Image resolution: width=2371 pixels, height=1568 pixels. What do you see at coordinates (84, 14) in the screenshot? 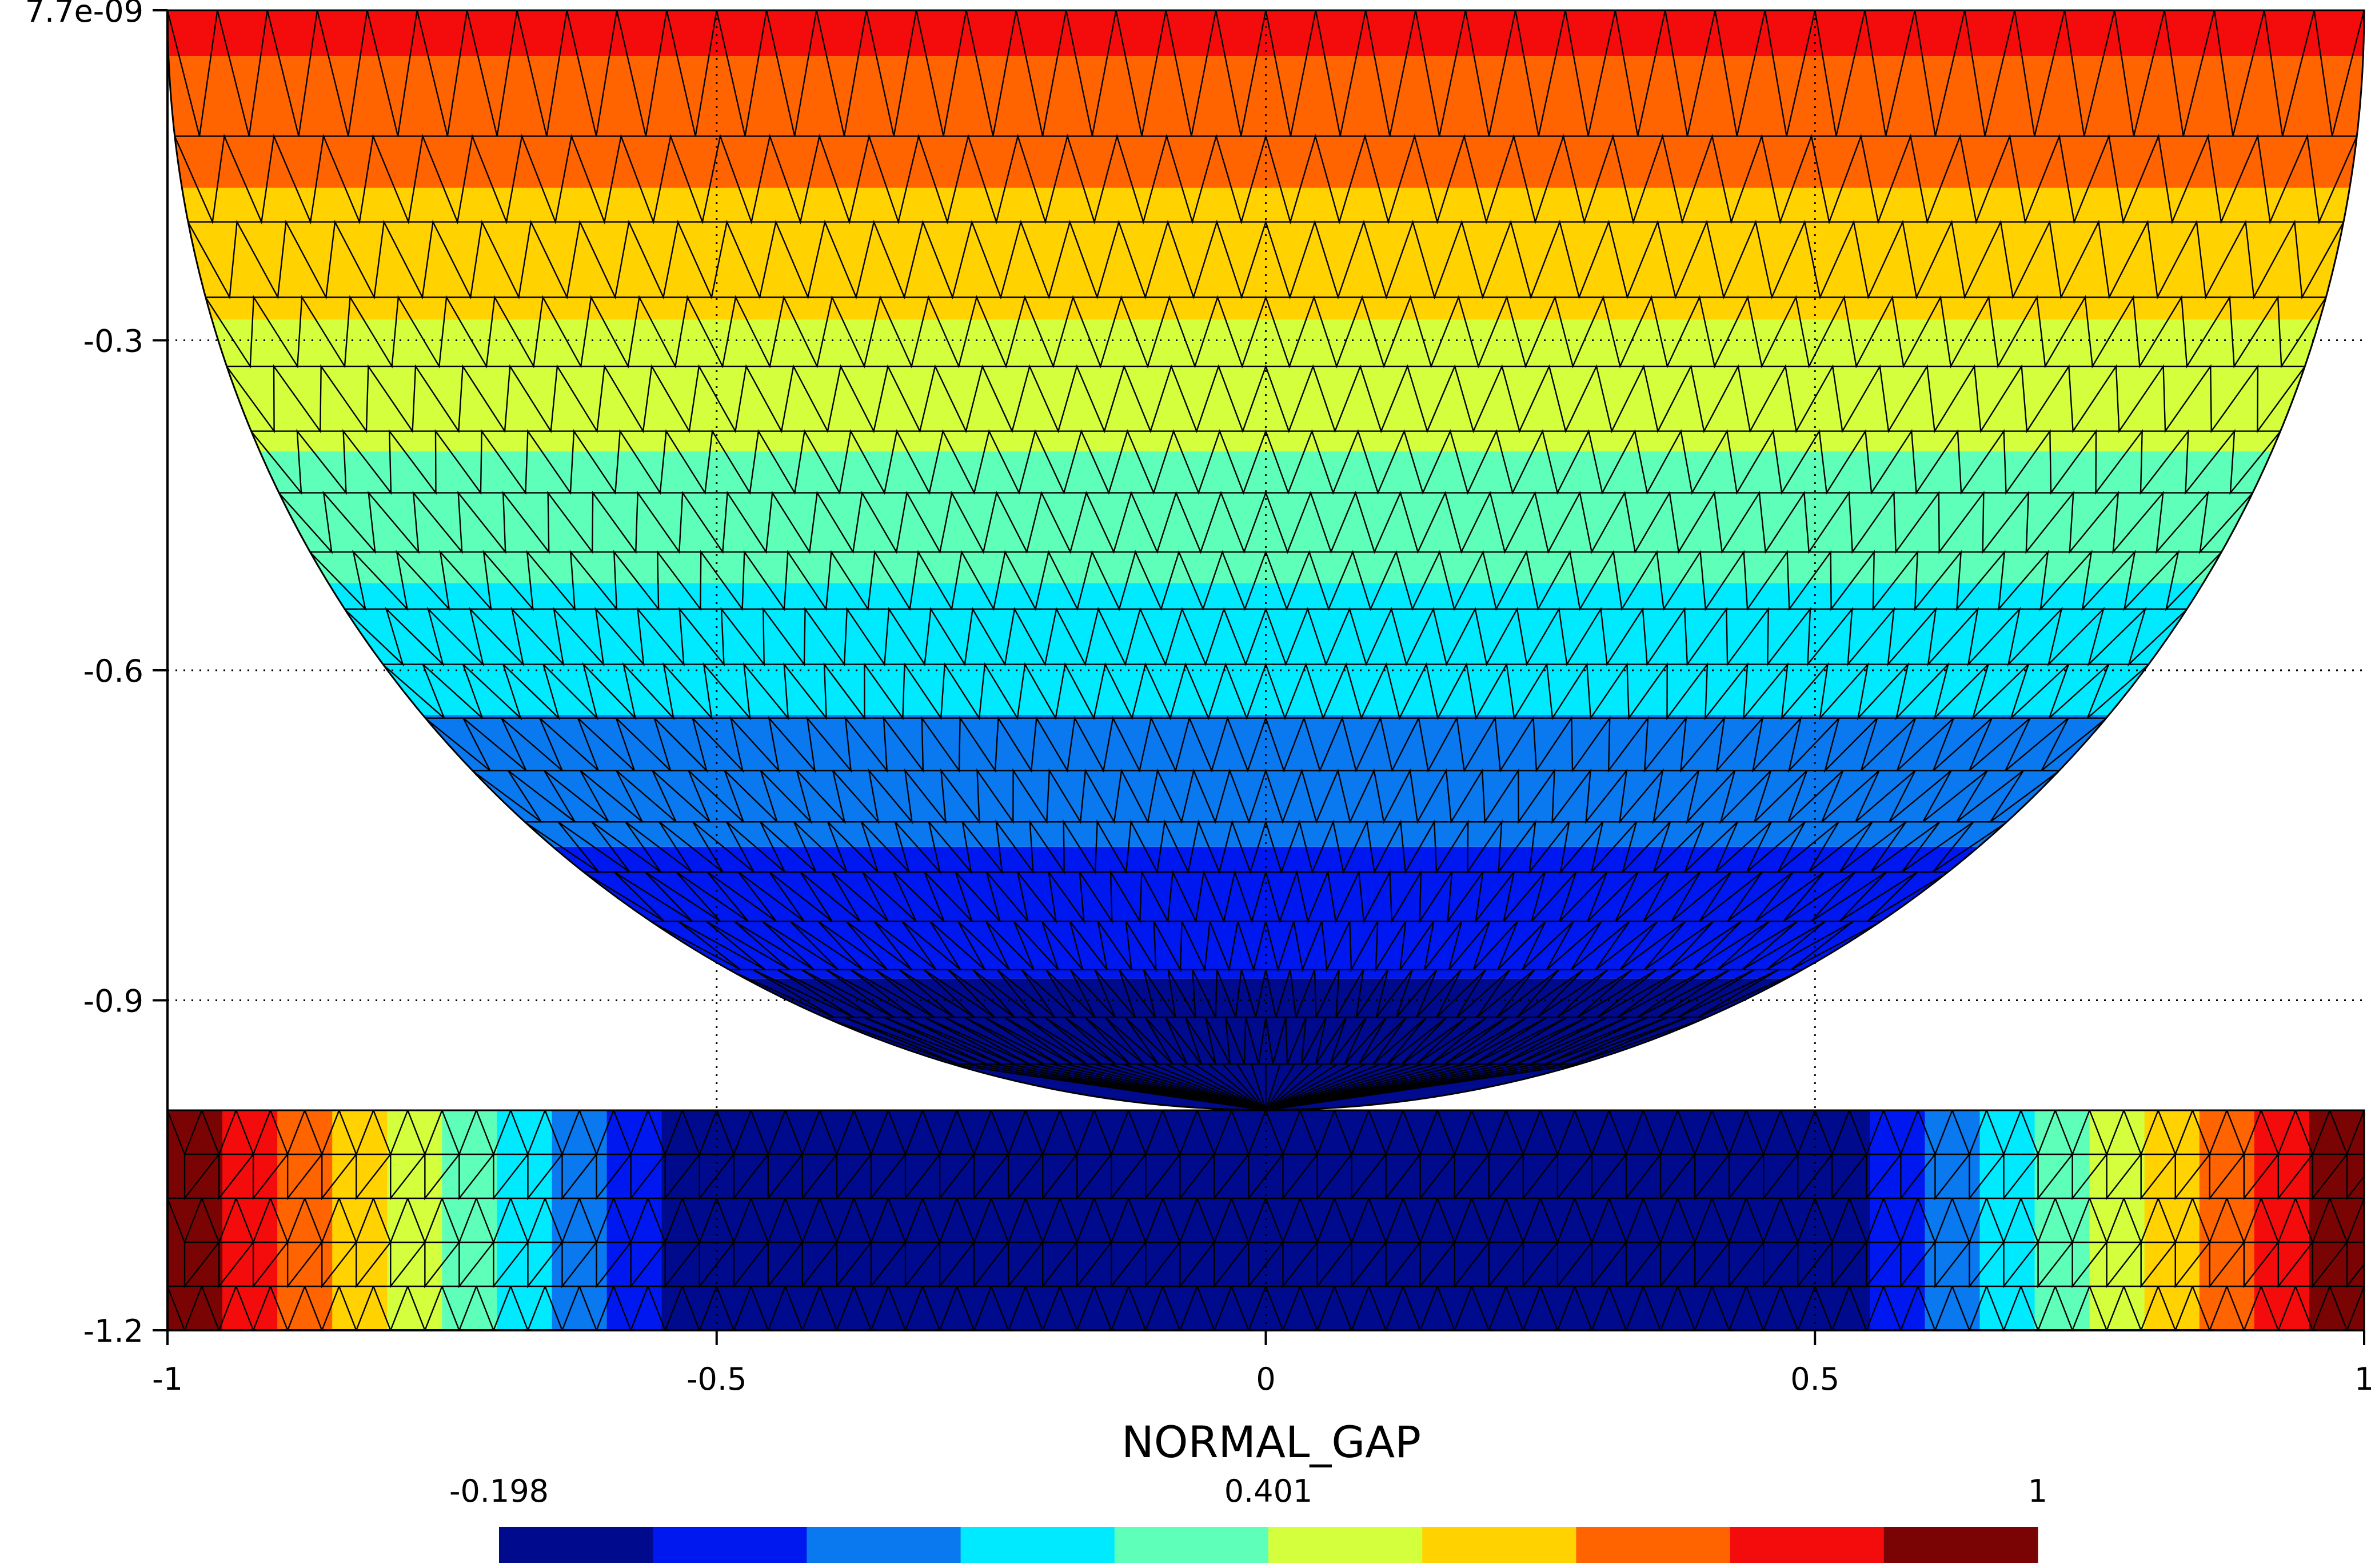
I see `y-tick-label: 7.7e-09` at bounding box center [84, 14].